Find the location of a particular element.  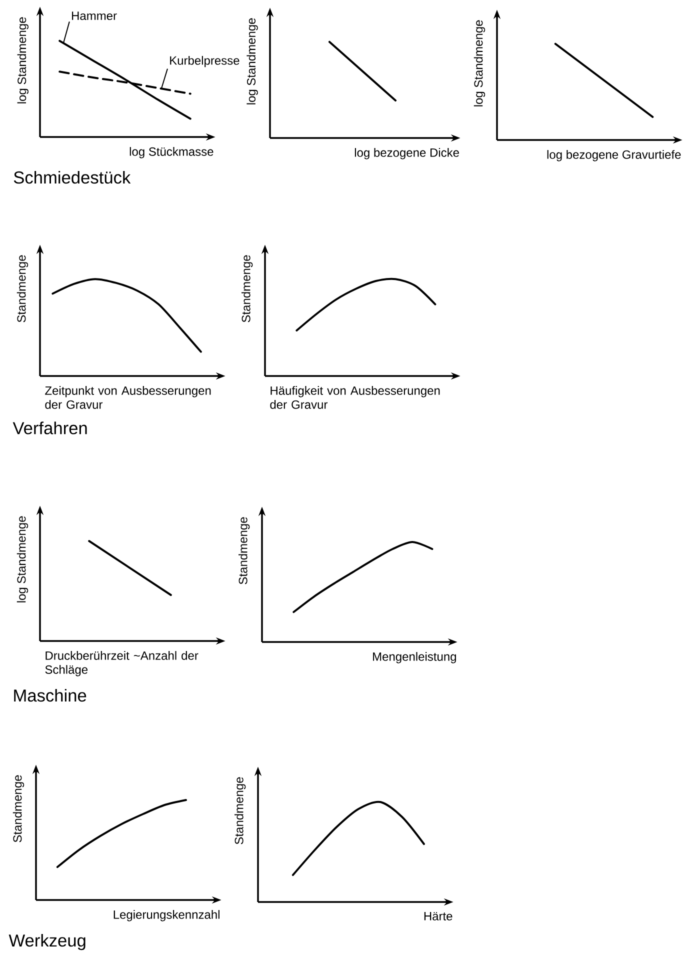

series-label: Kurbelpresse is located at coordinates (205, 62).